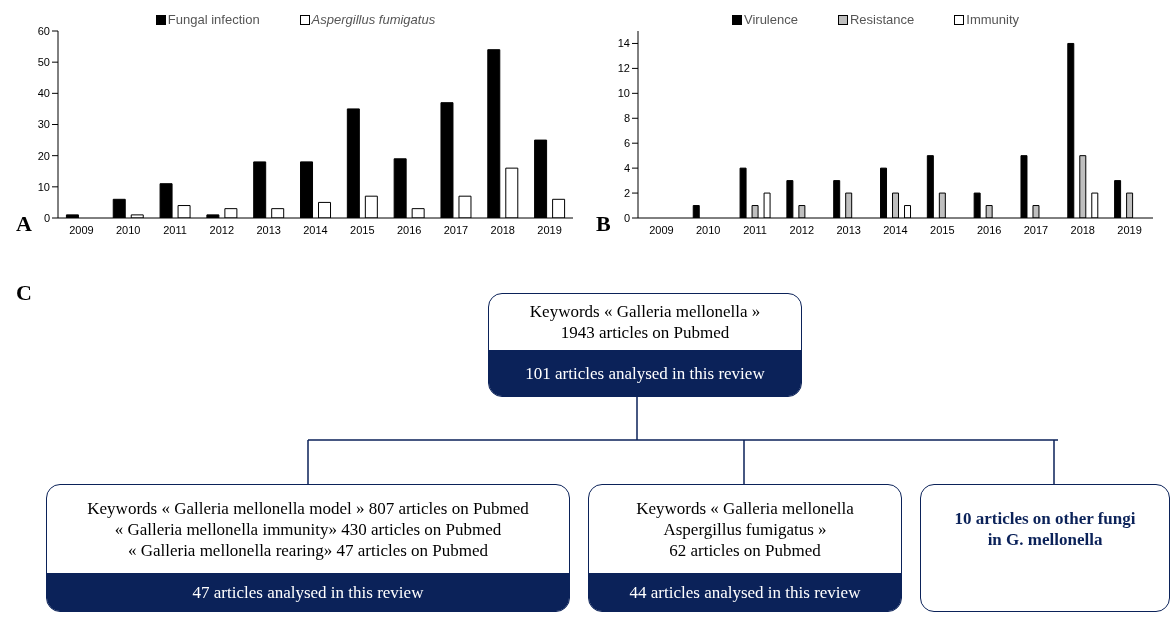  I want to click on y-tick-label: 40, so click(43, 93).